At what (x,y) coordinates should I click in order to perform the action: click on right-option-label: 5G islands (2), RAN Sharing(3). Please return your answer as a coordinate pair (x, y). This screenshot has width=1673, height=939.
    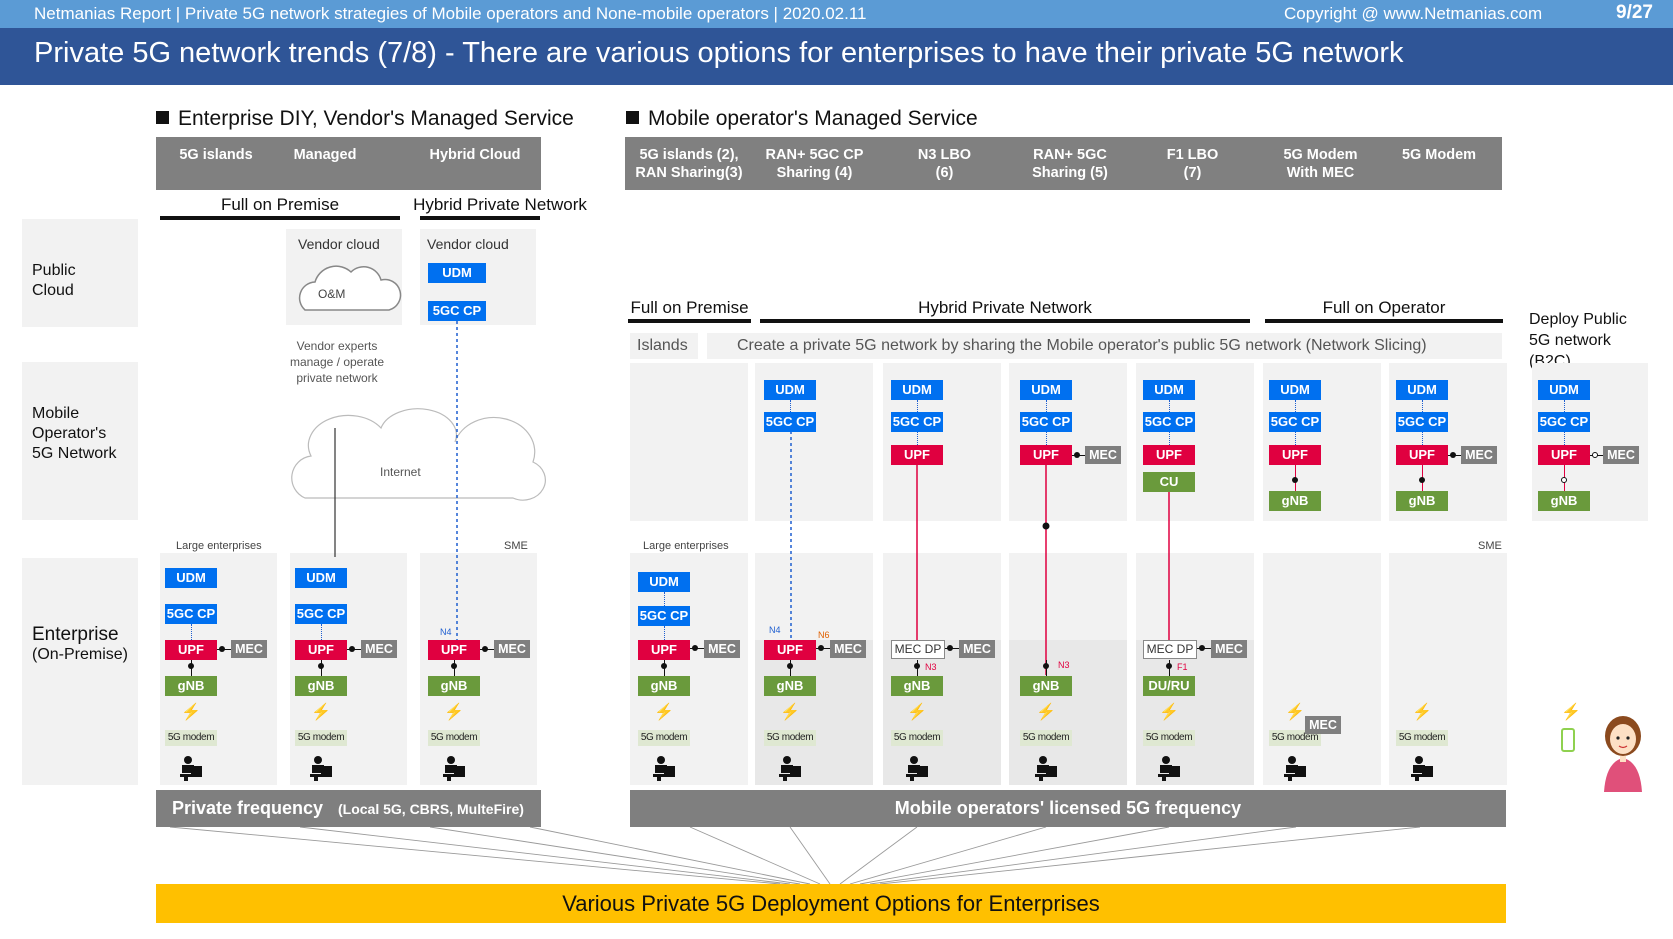
    Looking at the image, I should click on (689, 164).